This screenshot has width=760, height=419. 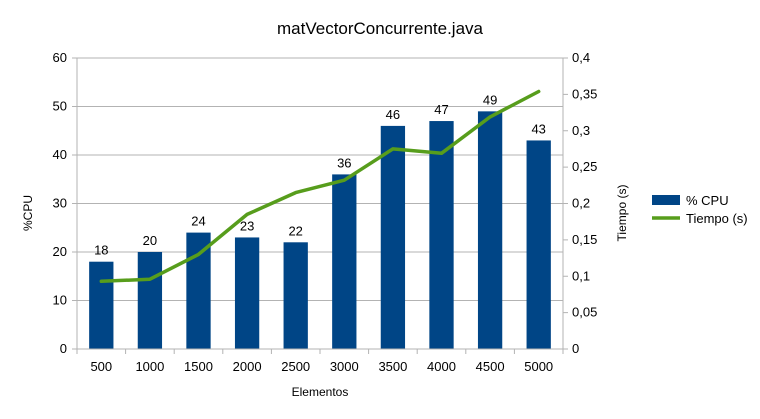 What do you see at coordinates (247, 225) in the screenshot?
I see `bar-data-label: 23` at bounding box center [247, 225].